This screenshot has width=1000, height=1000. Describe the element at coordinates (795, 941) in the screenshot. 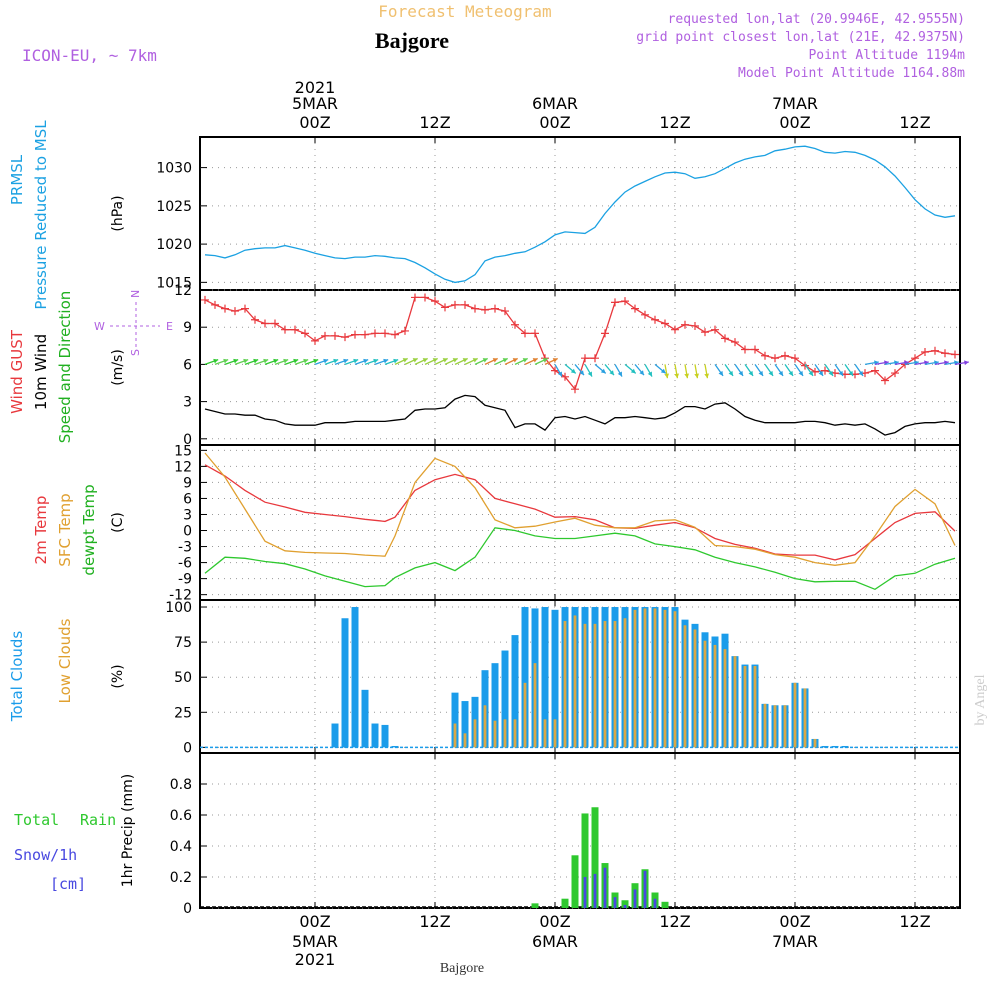

I see `bottom-date-label: 7MAR` at that location.